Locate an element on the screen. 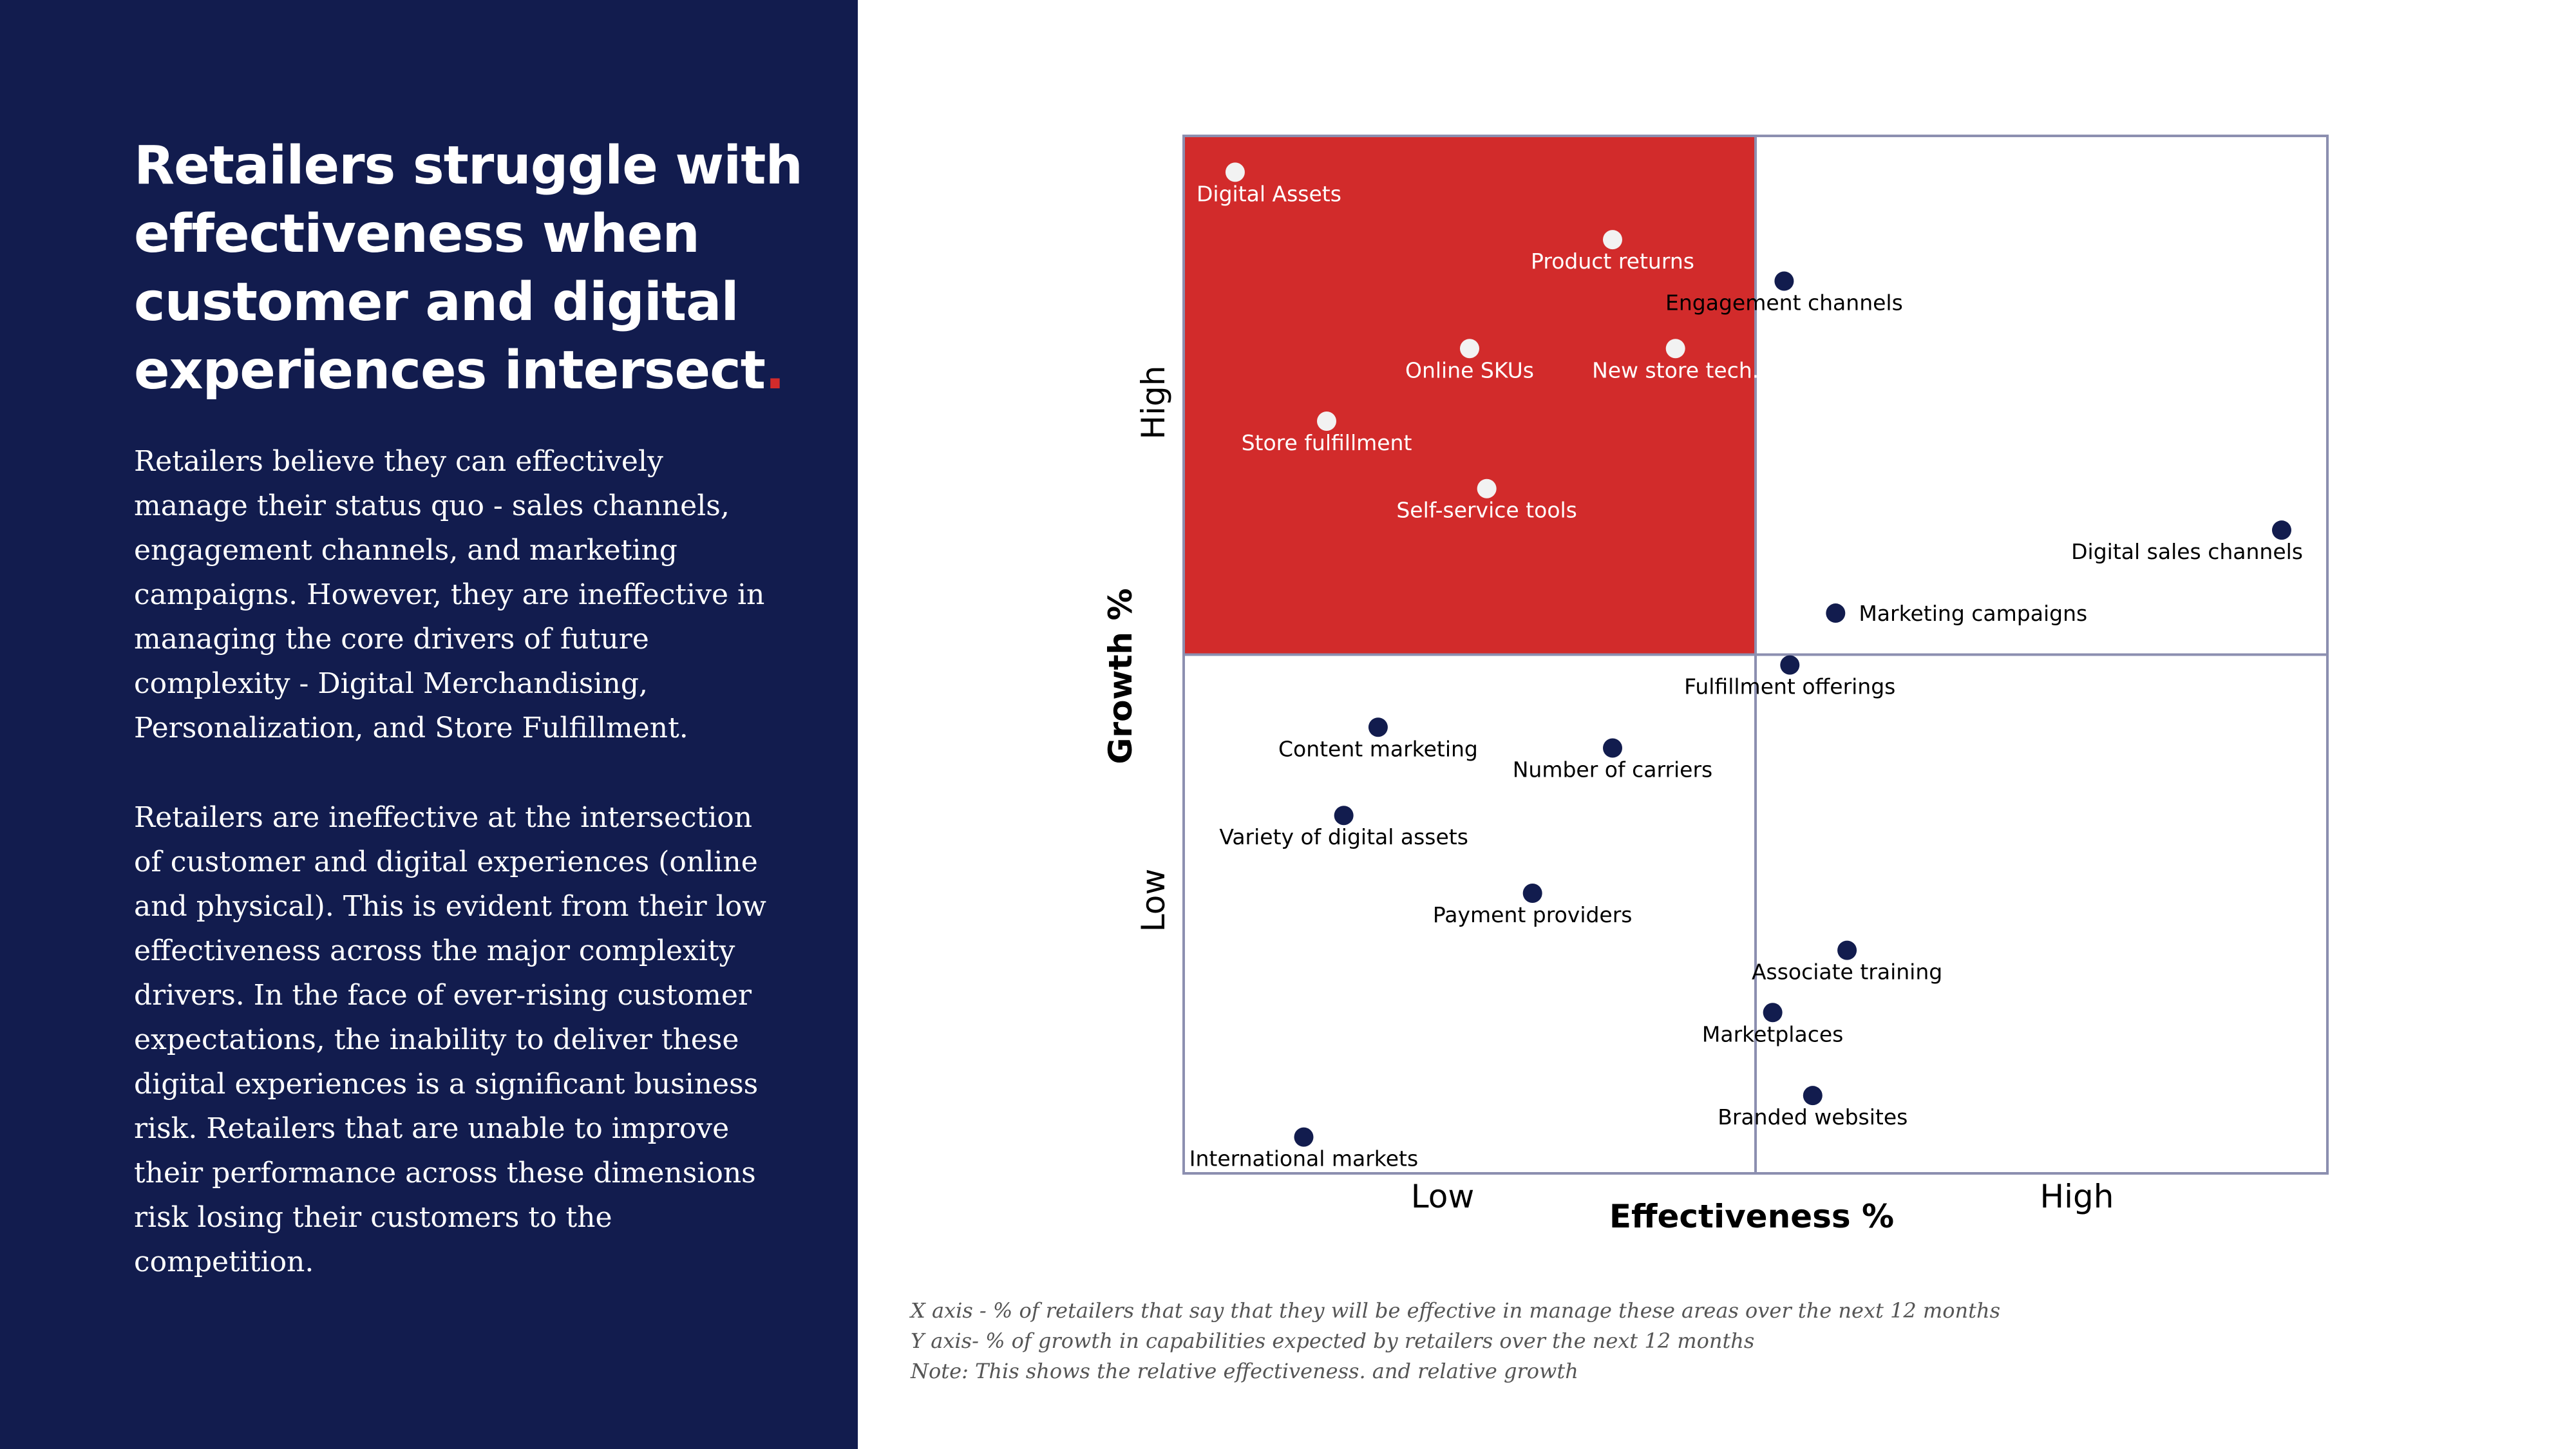  point-label: Digital Assets is located at coordinates (1269, 193).